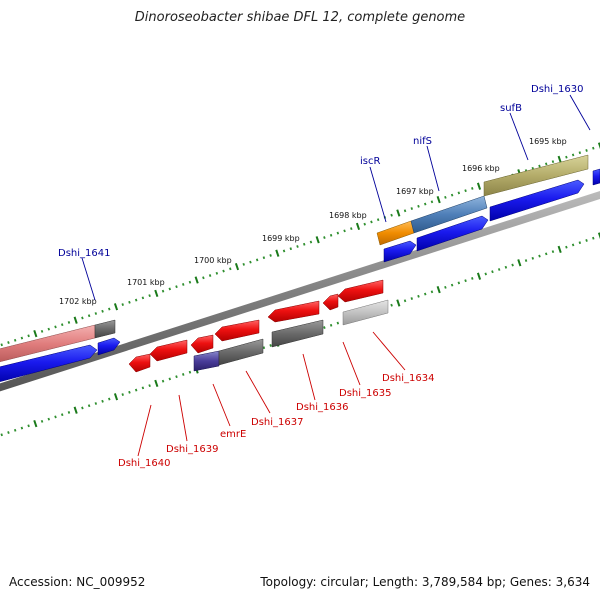  Describe the element at coordinates (146, 282) in the screenshot. I see `tick-label-1701: 1701 kbp` at that location.